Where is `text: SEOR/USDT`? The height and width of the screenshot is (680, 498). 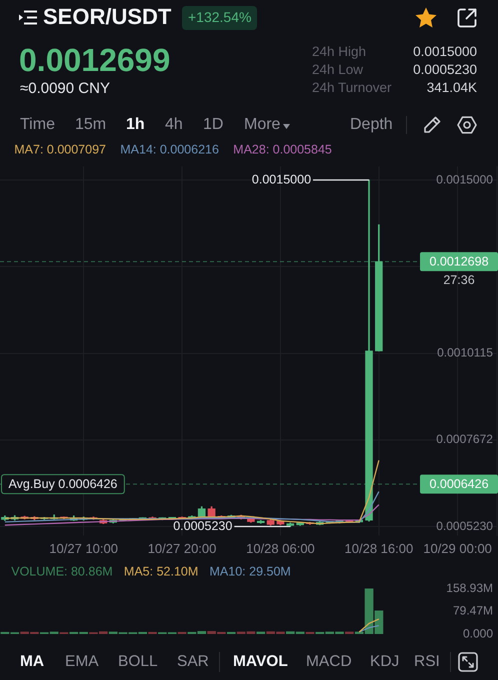 text: SEOR/USDT is located at coordinates (107, 16).